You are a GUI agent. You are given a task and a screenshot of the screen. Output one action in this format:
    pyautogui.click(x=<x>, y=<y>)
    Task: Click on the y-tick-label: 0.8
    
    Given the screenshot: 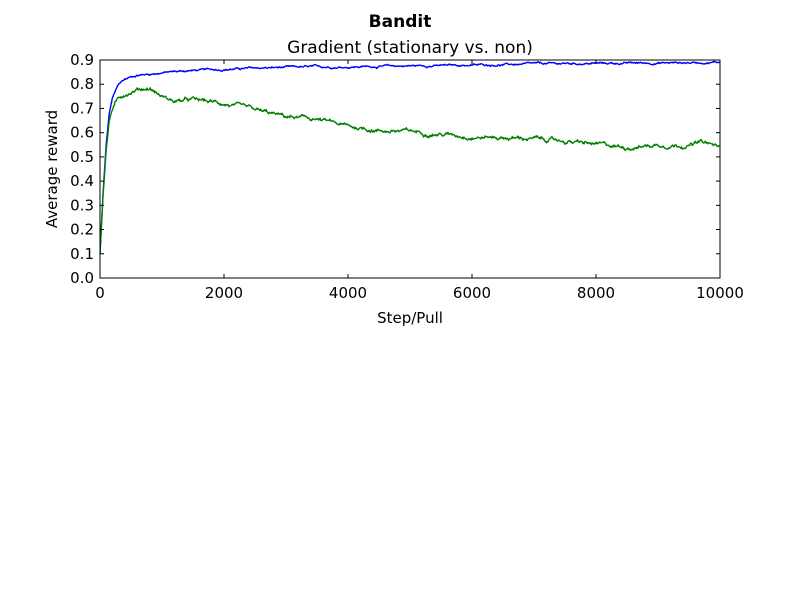 What is the action you would take?
    pyautogui.click(x=82, y=84)
    